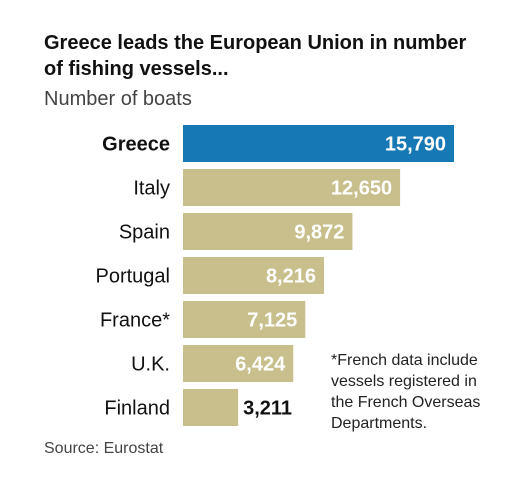 The width and height of the screenshot is (507, 487). What do you see at coordinates (118, 99) in the screenshot?
I see `chart-subtitle: Number of boats` at bounding box center [118, 99].